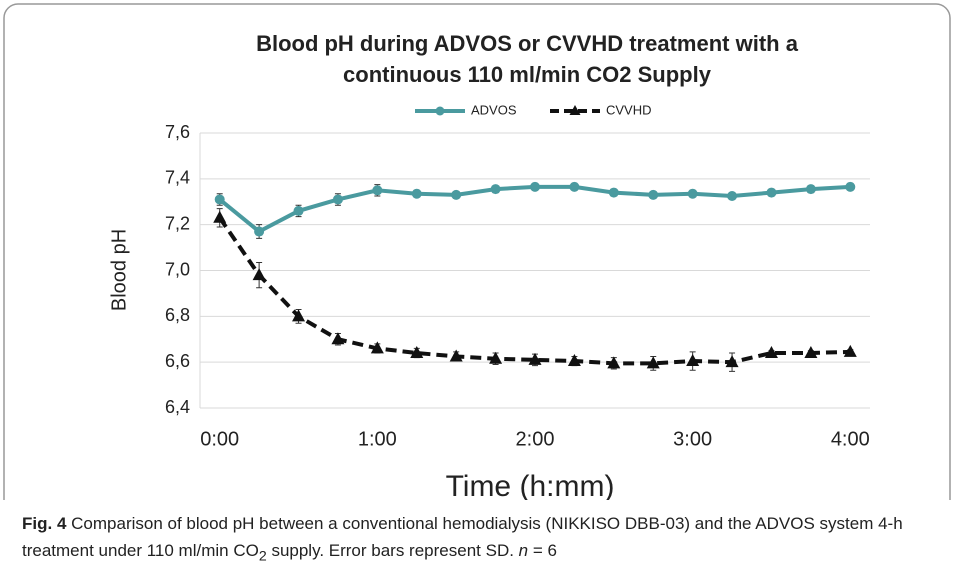 This screenshot has width=955, height=571. Describe the element at coordinates (177, 178) in the screenshot. I see `y-tick-label: 7,4` at that location.